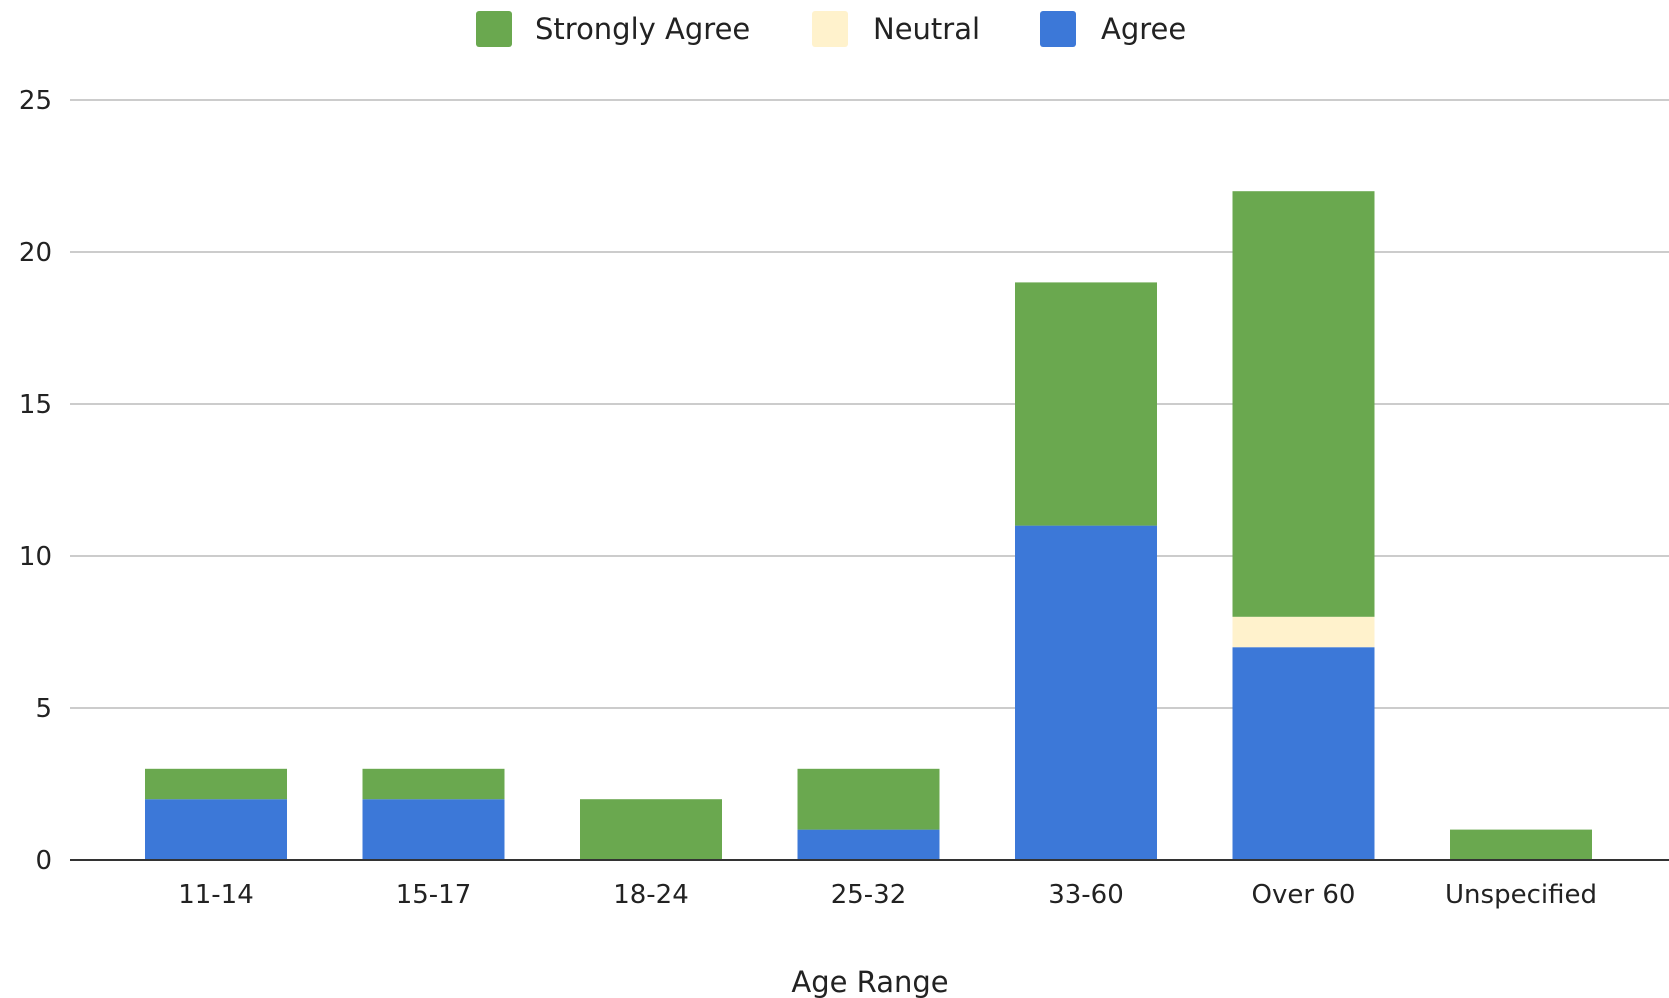 The height and width of the screenshot is (998, 1669). Describe the element at coordinates (869, 981) in the screenshot. I see `x-axis-title: Age Range` at that location.